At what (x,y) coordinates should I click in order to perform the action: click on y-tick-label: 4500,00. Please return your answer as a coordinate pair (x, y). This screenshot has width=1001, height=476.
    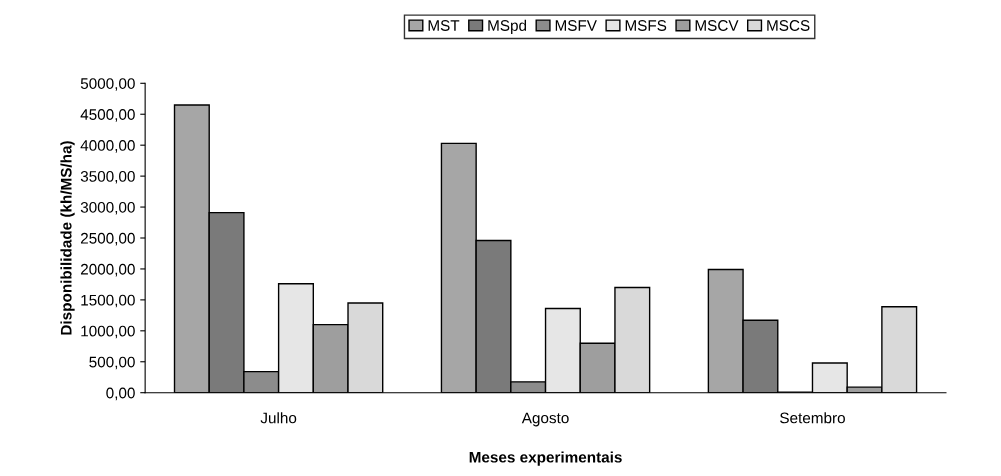
    Looking at the image, I should click on (107, 115).